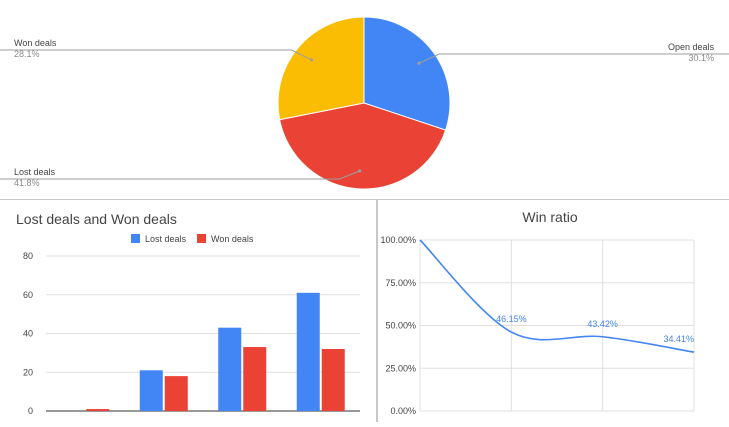  What do you see at coordinates (403, 411) in the screenshot?
I see `line-ytick-0: 0.00%` at bounding box center [403, 411].